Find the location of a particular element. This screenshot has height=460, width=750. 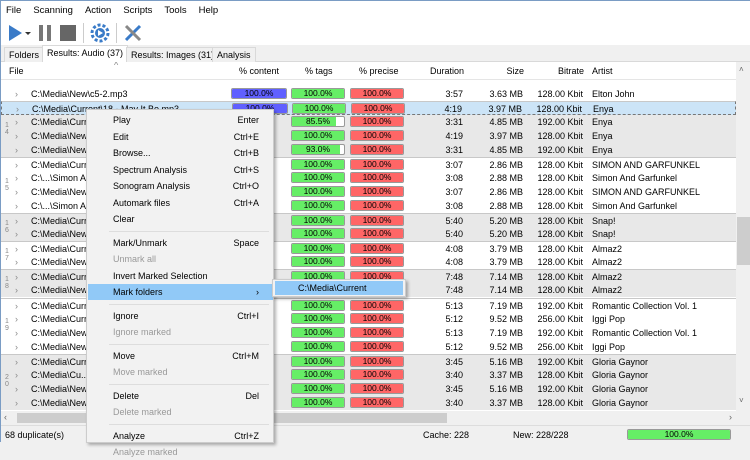

submenu-item-current-folder: C:\Media\Current is located at coordinates (339, 288).